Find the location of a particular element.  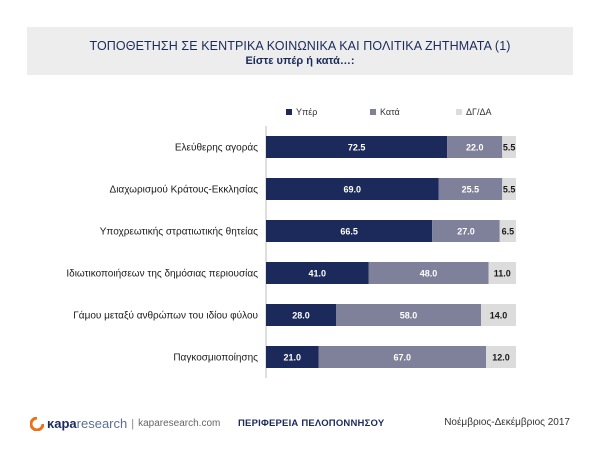

kapa-research-logo: κapa research | kaparesearch.com is located at coordinates (125, 423).